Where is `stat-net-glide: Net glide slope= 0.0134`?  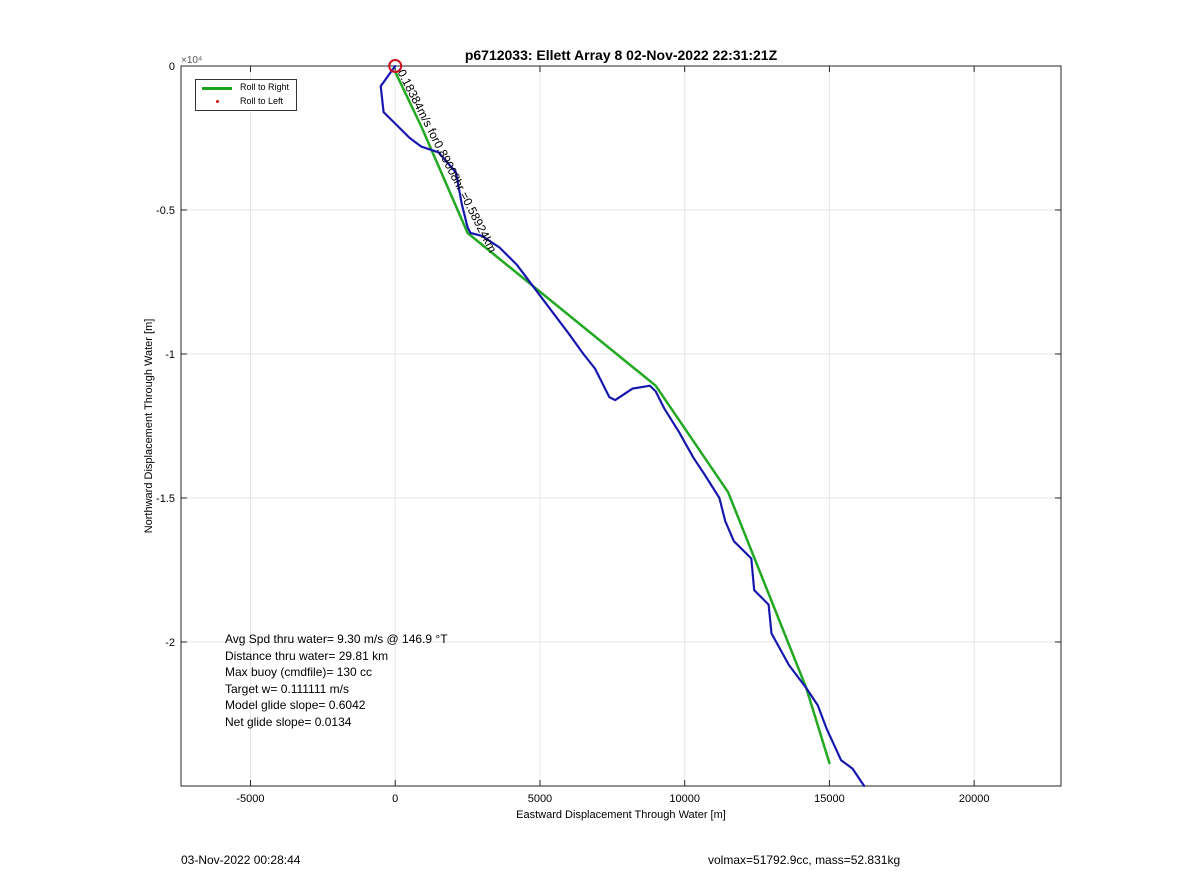
stat-net-glide: Net glide slope= 0.0134 is located at coordinates (288, 721).